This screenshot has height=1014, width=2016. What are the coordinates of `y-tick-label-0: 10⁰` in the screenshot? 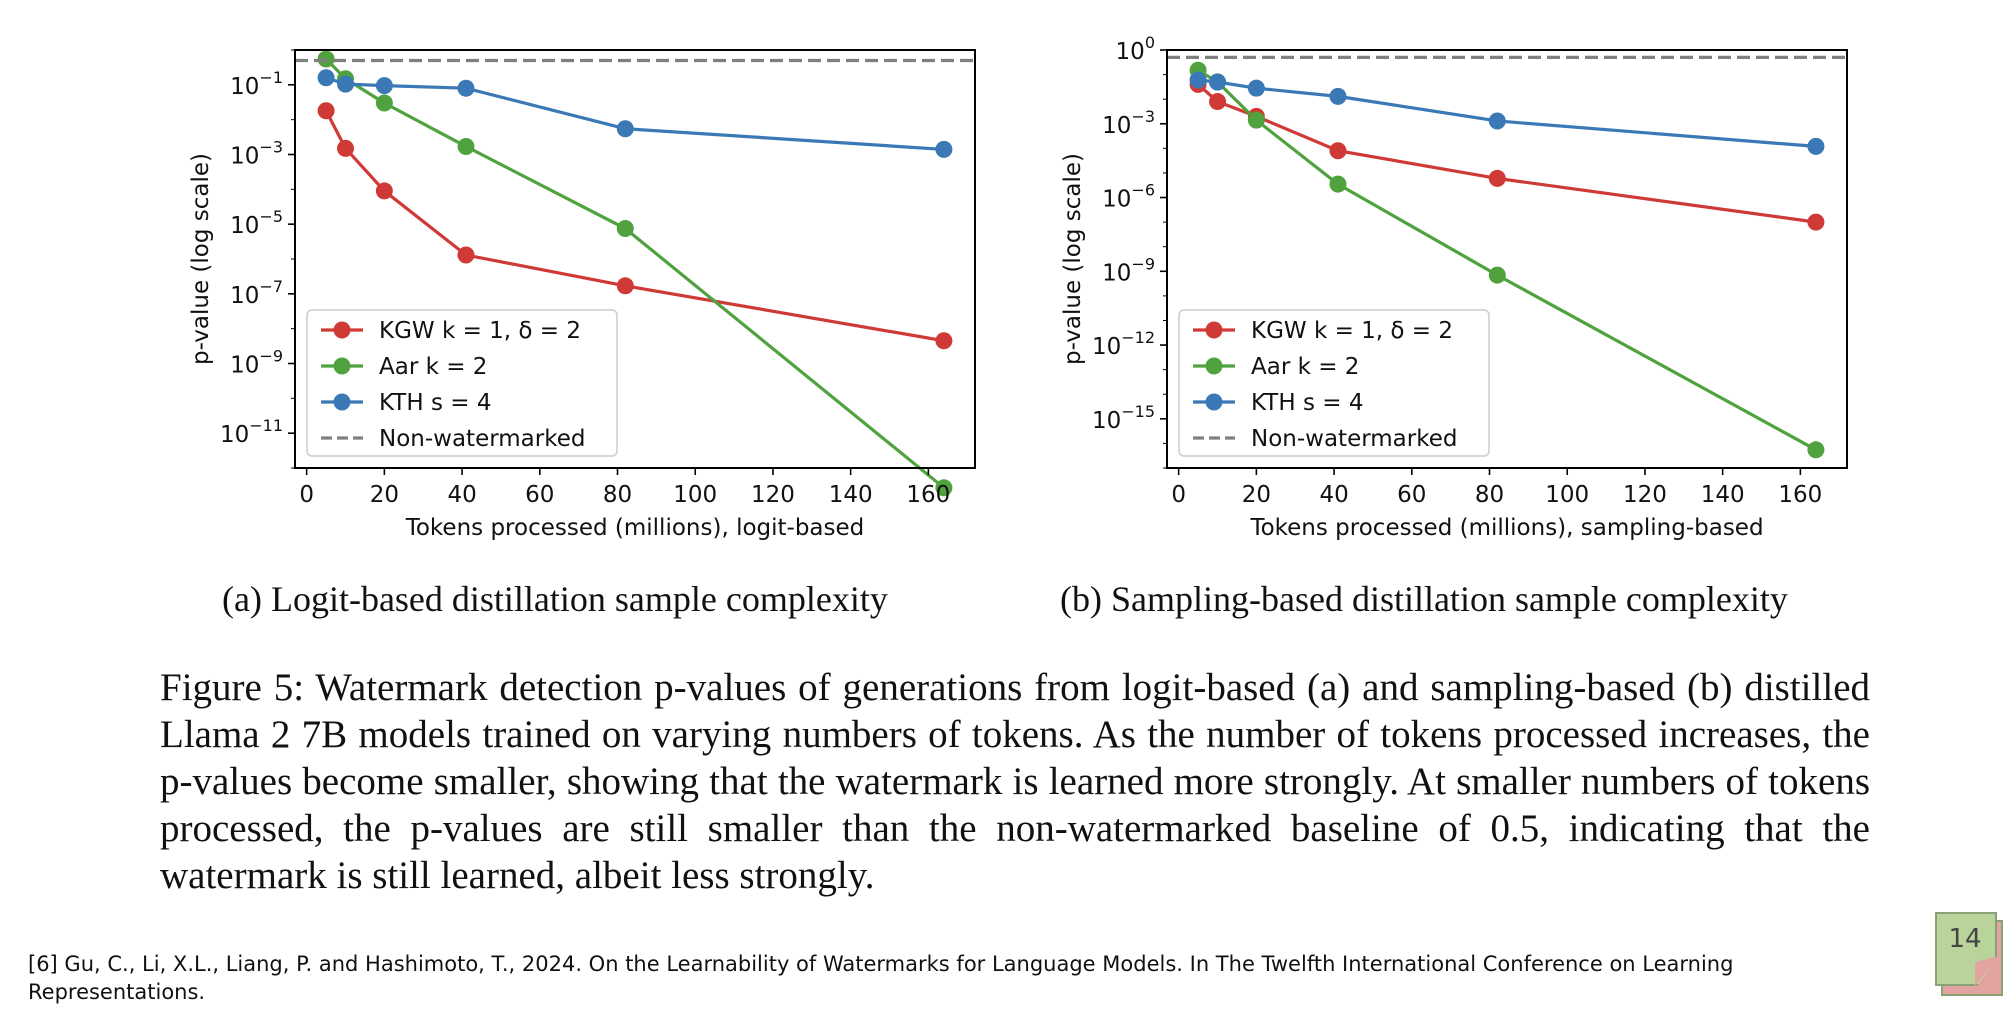 It's located at (1135, 49).